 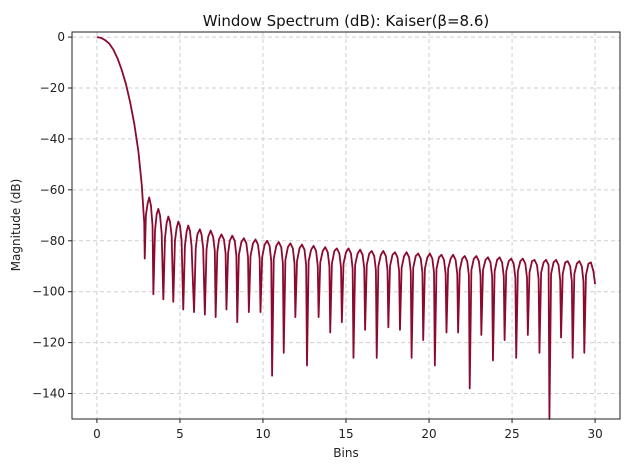 What do you see at coordinates (16, 225) in the screenshot?
I see `y-axis-label: Magnitude (dB)` at bounding box center [16, 225].